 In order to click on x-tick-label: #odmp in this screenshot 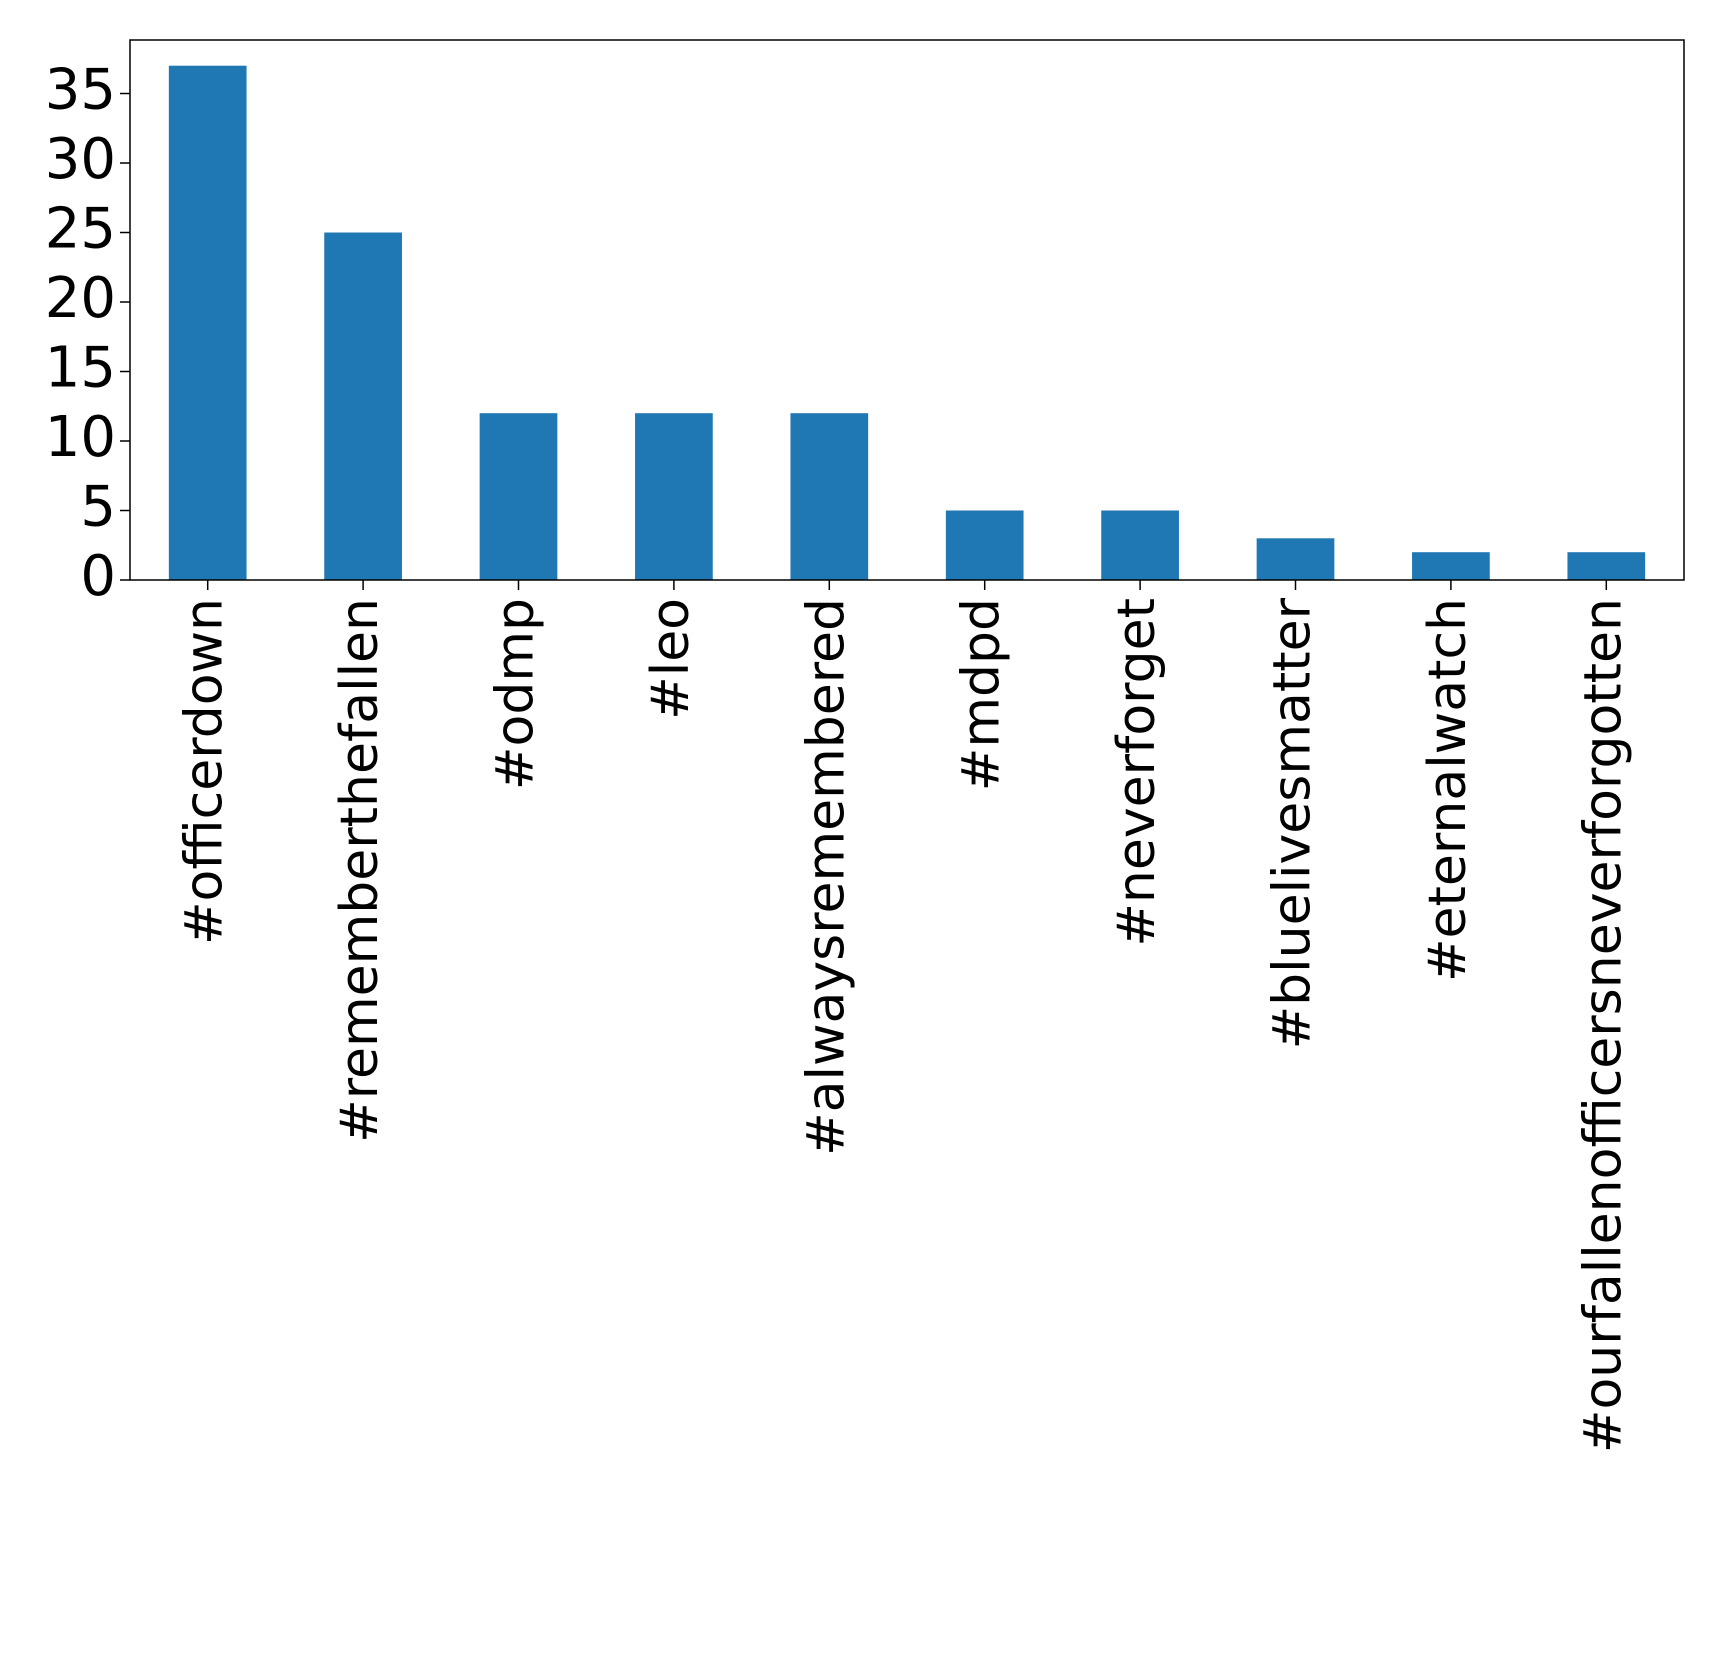, I will do `click(516, 694)`.